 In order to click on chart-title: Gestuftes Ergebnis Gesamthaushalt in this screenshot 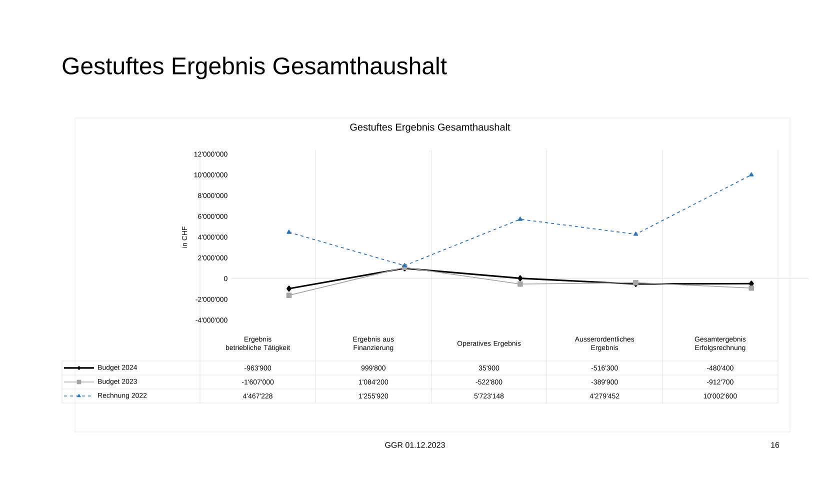, I will do `click(254, 68)`.